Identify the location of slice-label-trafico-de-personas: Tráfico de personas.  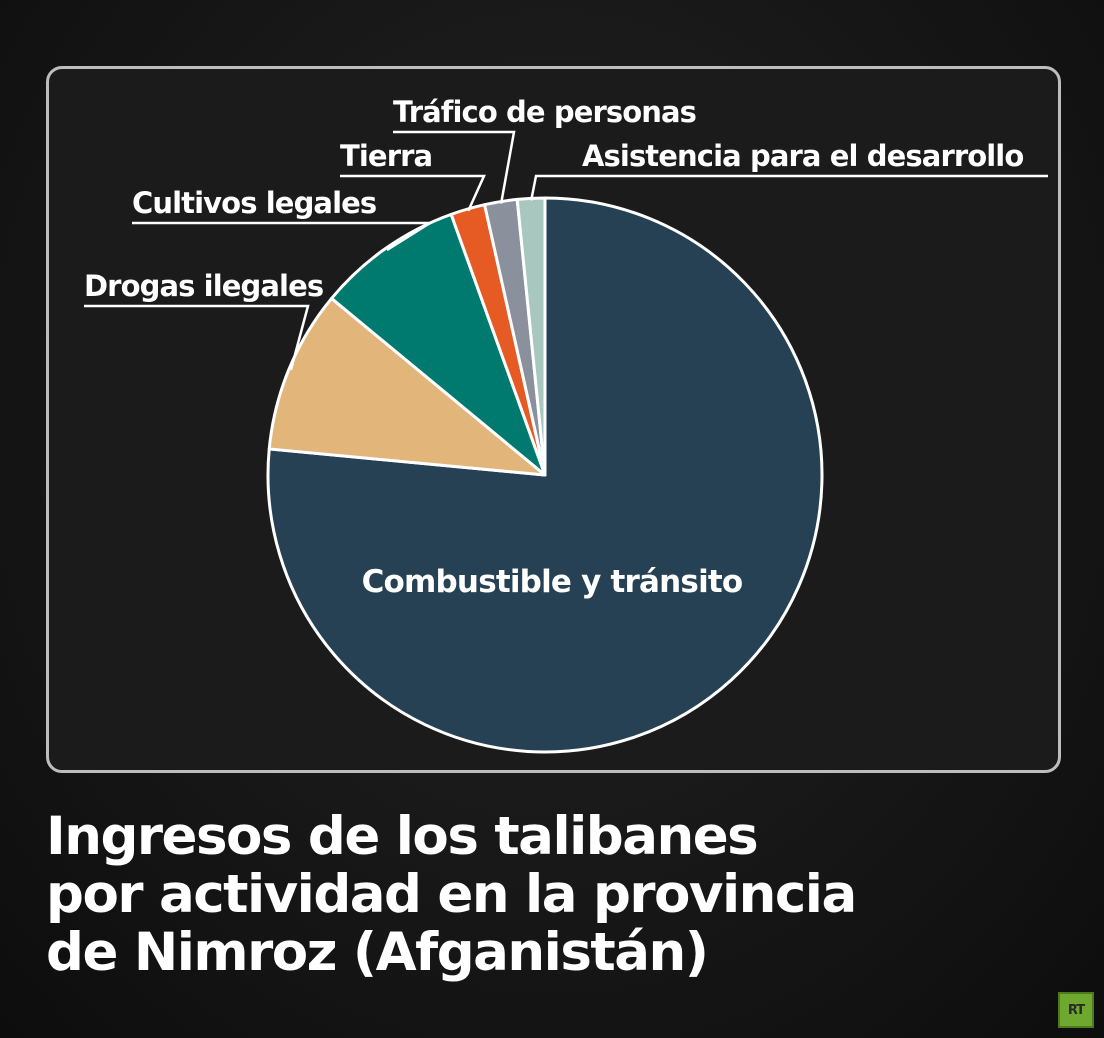
(544, 112).